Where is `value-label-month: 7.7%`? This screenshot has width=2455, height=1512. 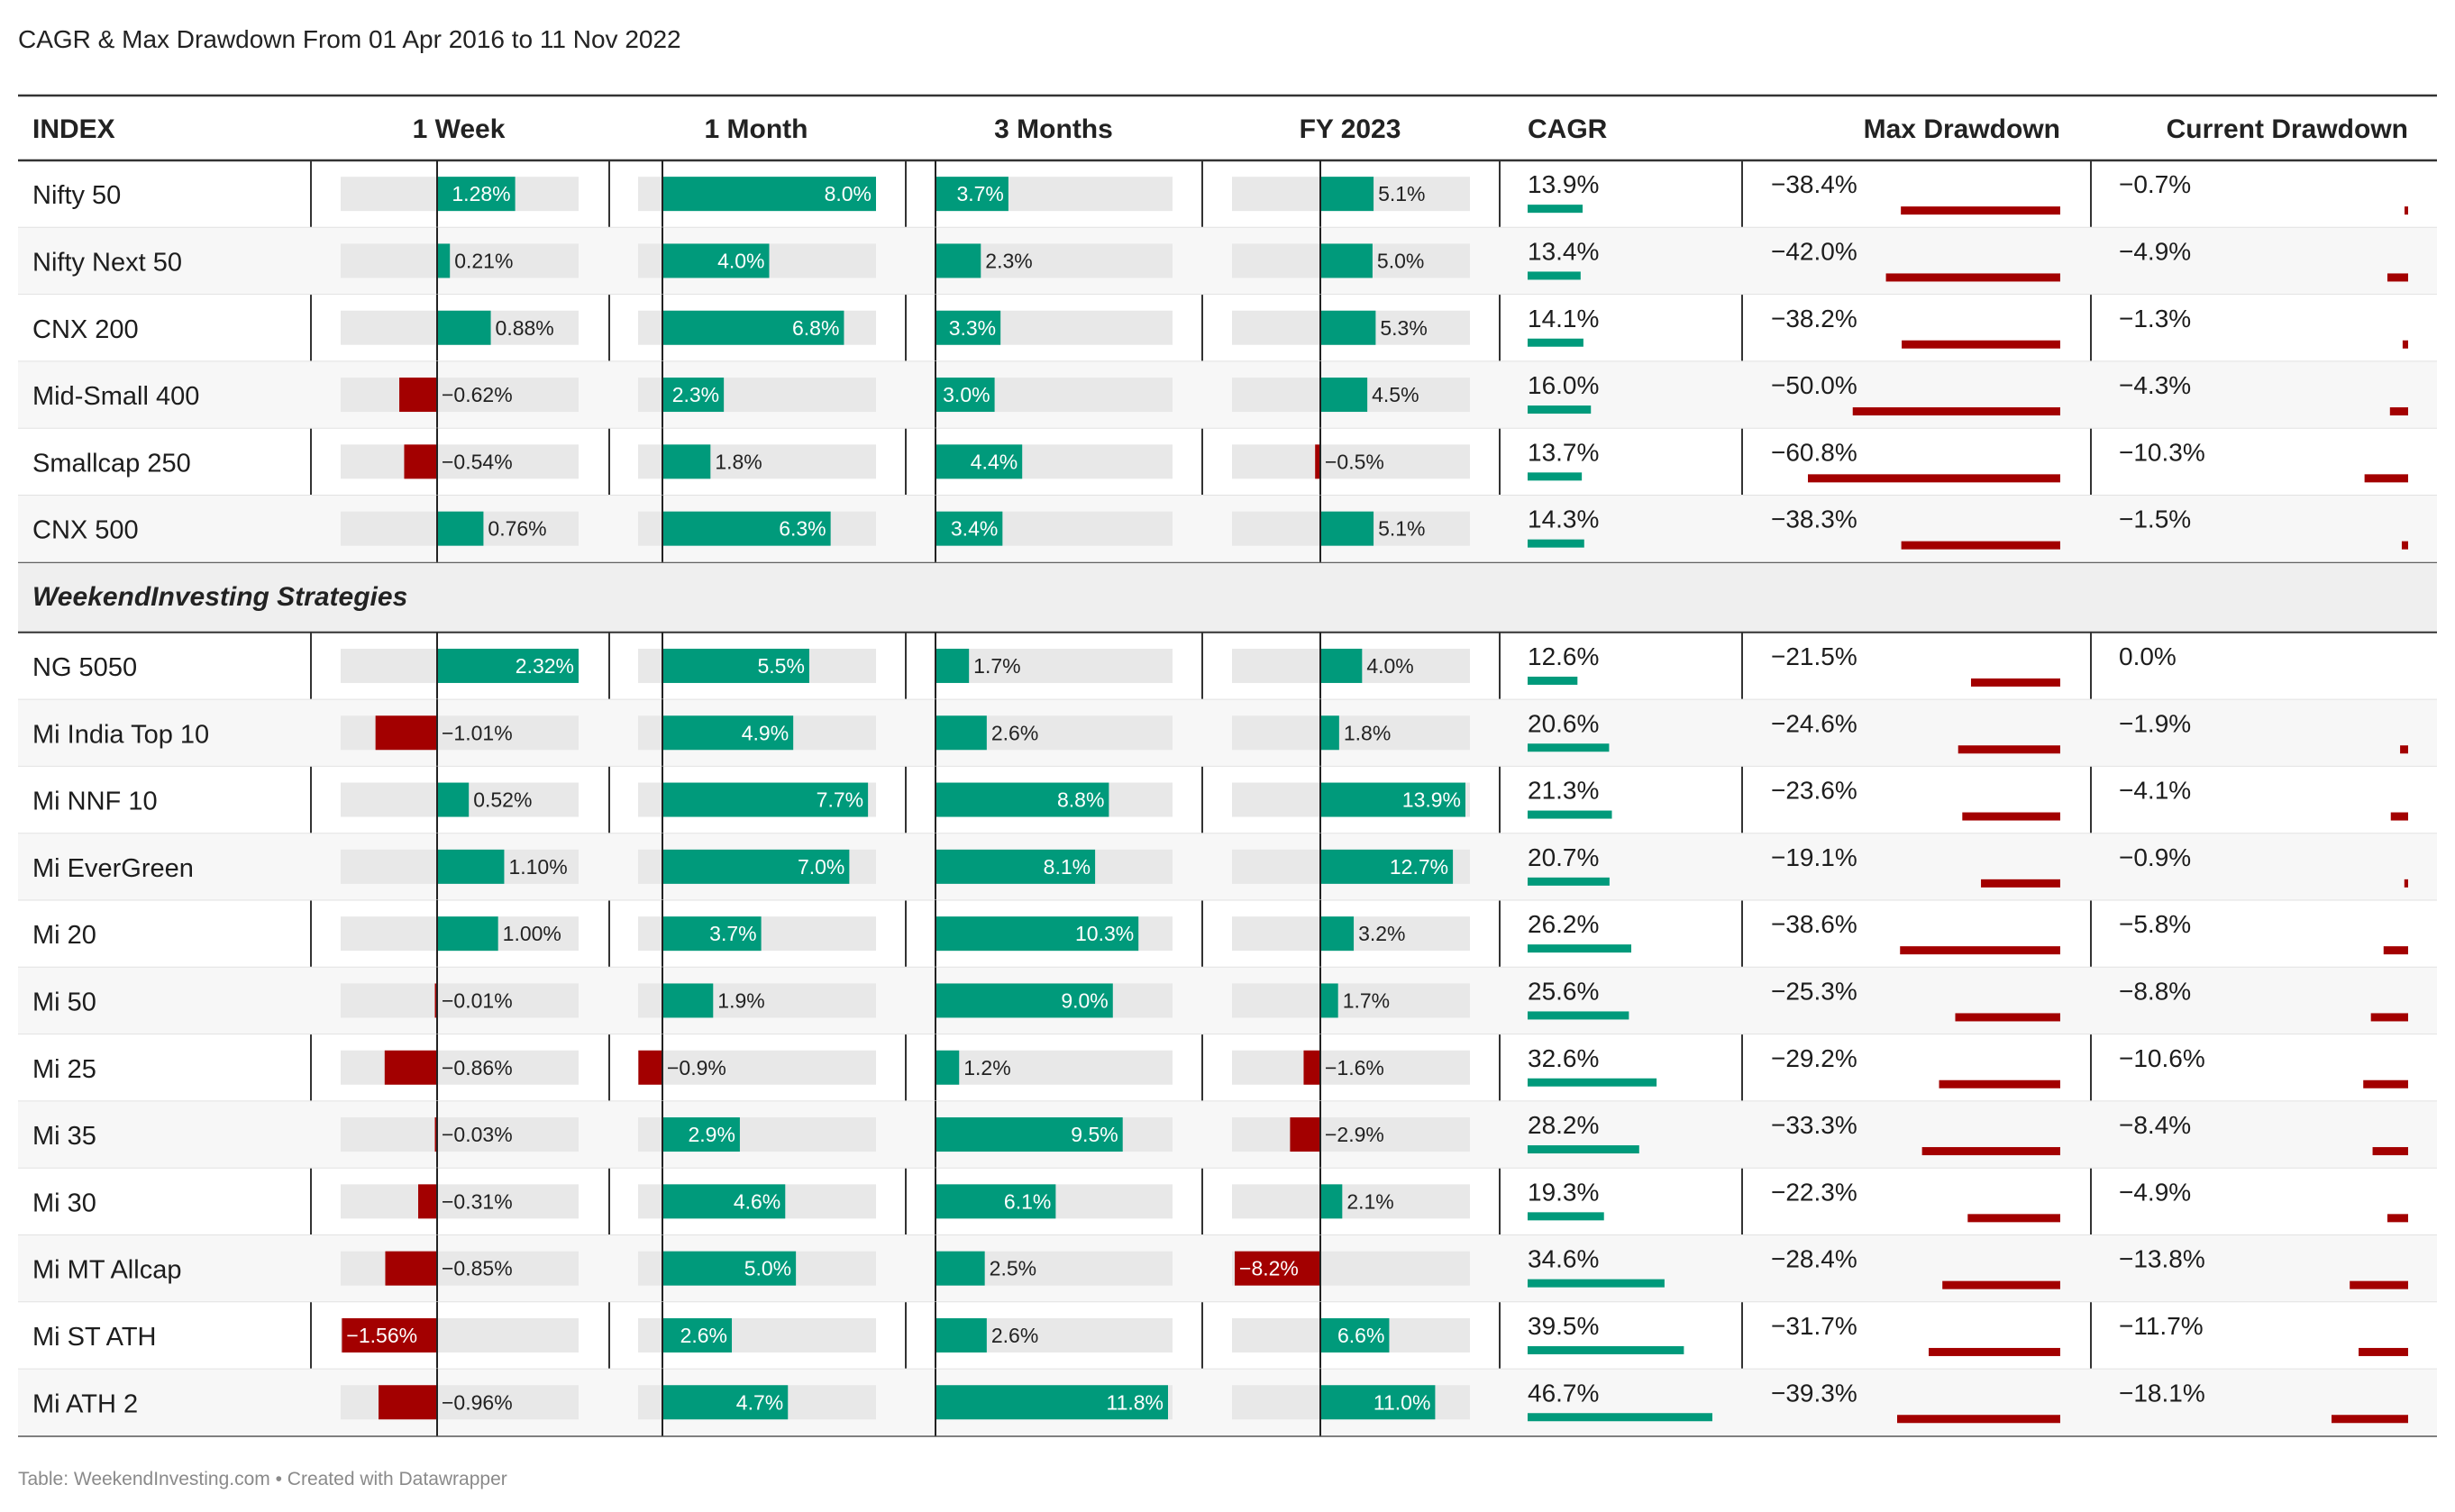
value-label-month: 7.7% is located at coordinates (840, 800).